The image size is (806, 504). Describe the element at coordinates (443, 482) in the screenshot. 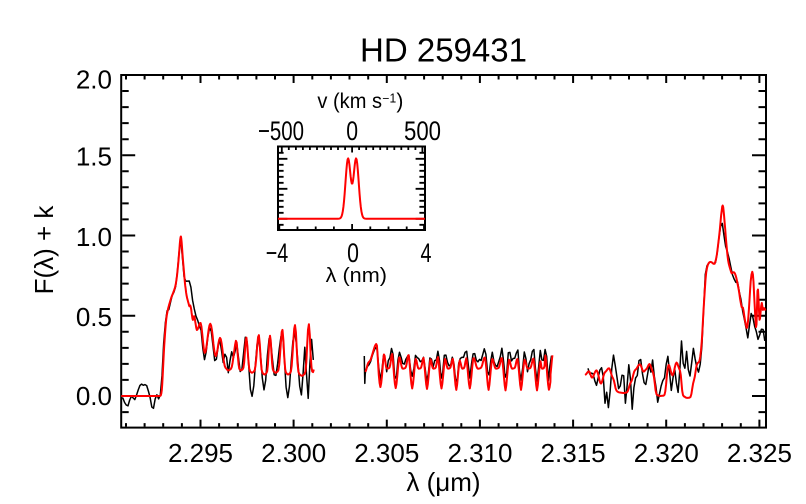

I see `svg-text: λ (μm)` at that location.